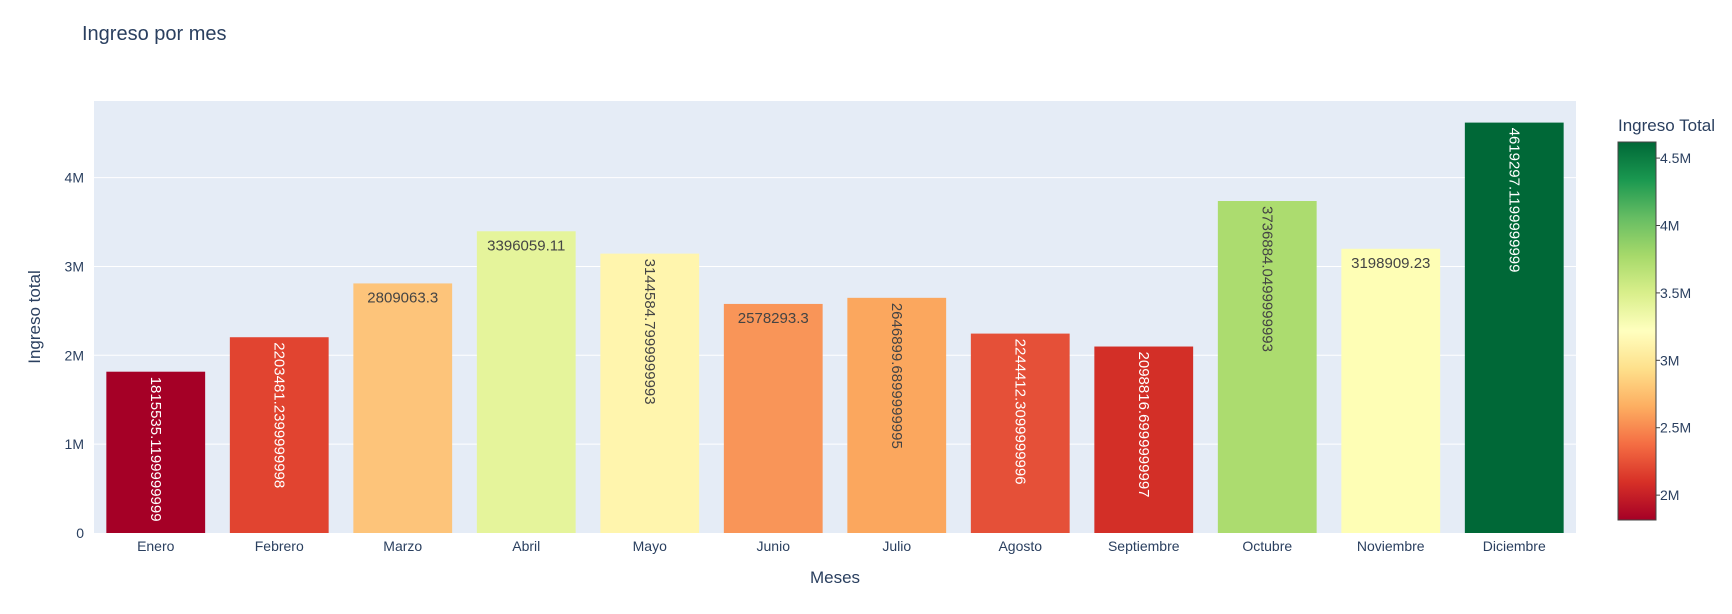  What do you see at coordinates (526, 546) in the screenshot?
I see `x-tick-label: Abril` at bounding box center [526, 546].